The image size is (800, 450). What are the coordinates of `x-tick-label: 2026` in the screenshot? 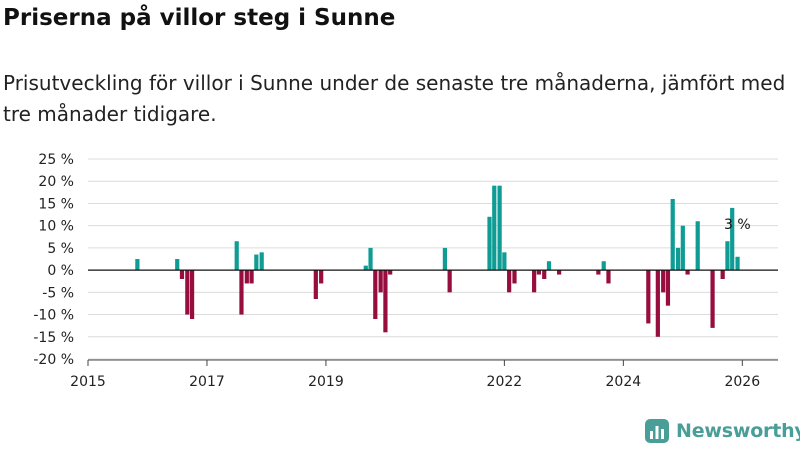 It's located at (742, 382).